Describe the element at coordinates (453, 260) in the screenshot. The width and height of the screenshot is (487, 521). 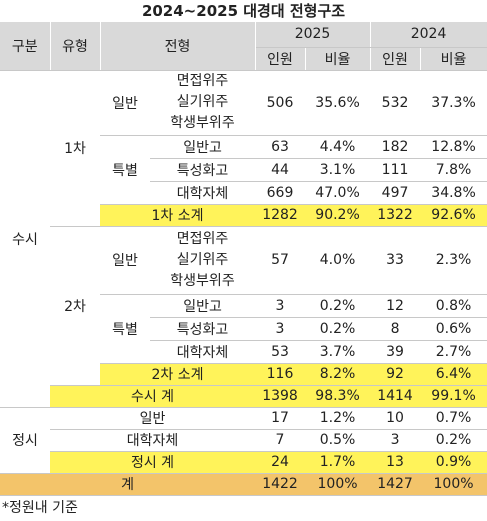
I see `value-cell: 2.3%` at that location.